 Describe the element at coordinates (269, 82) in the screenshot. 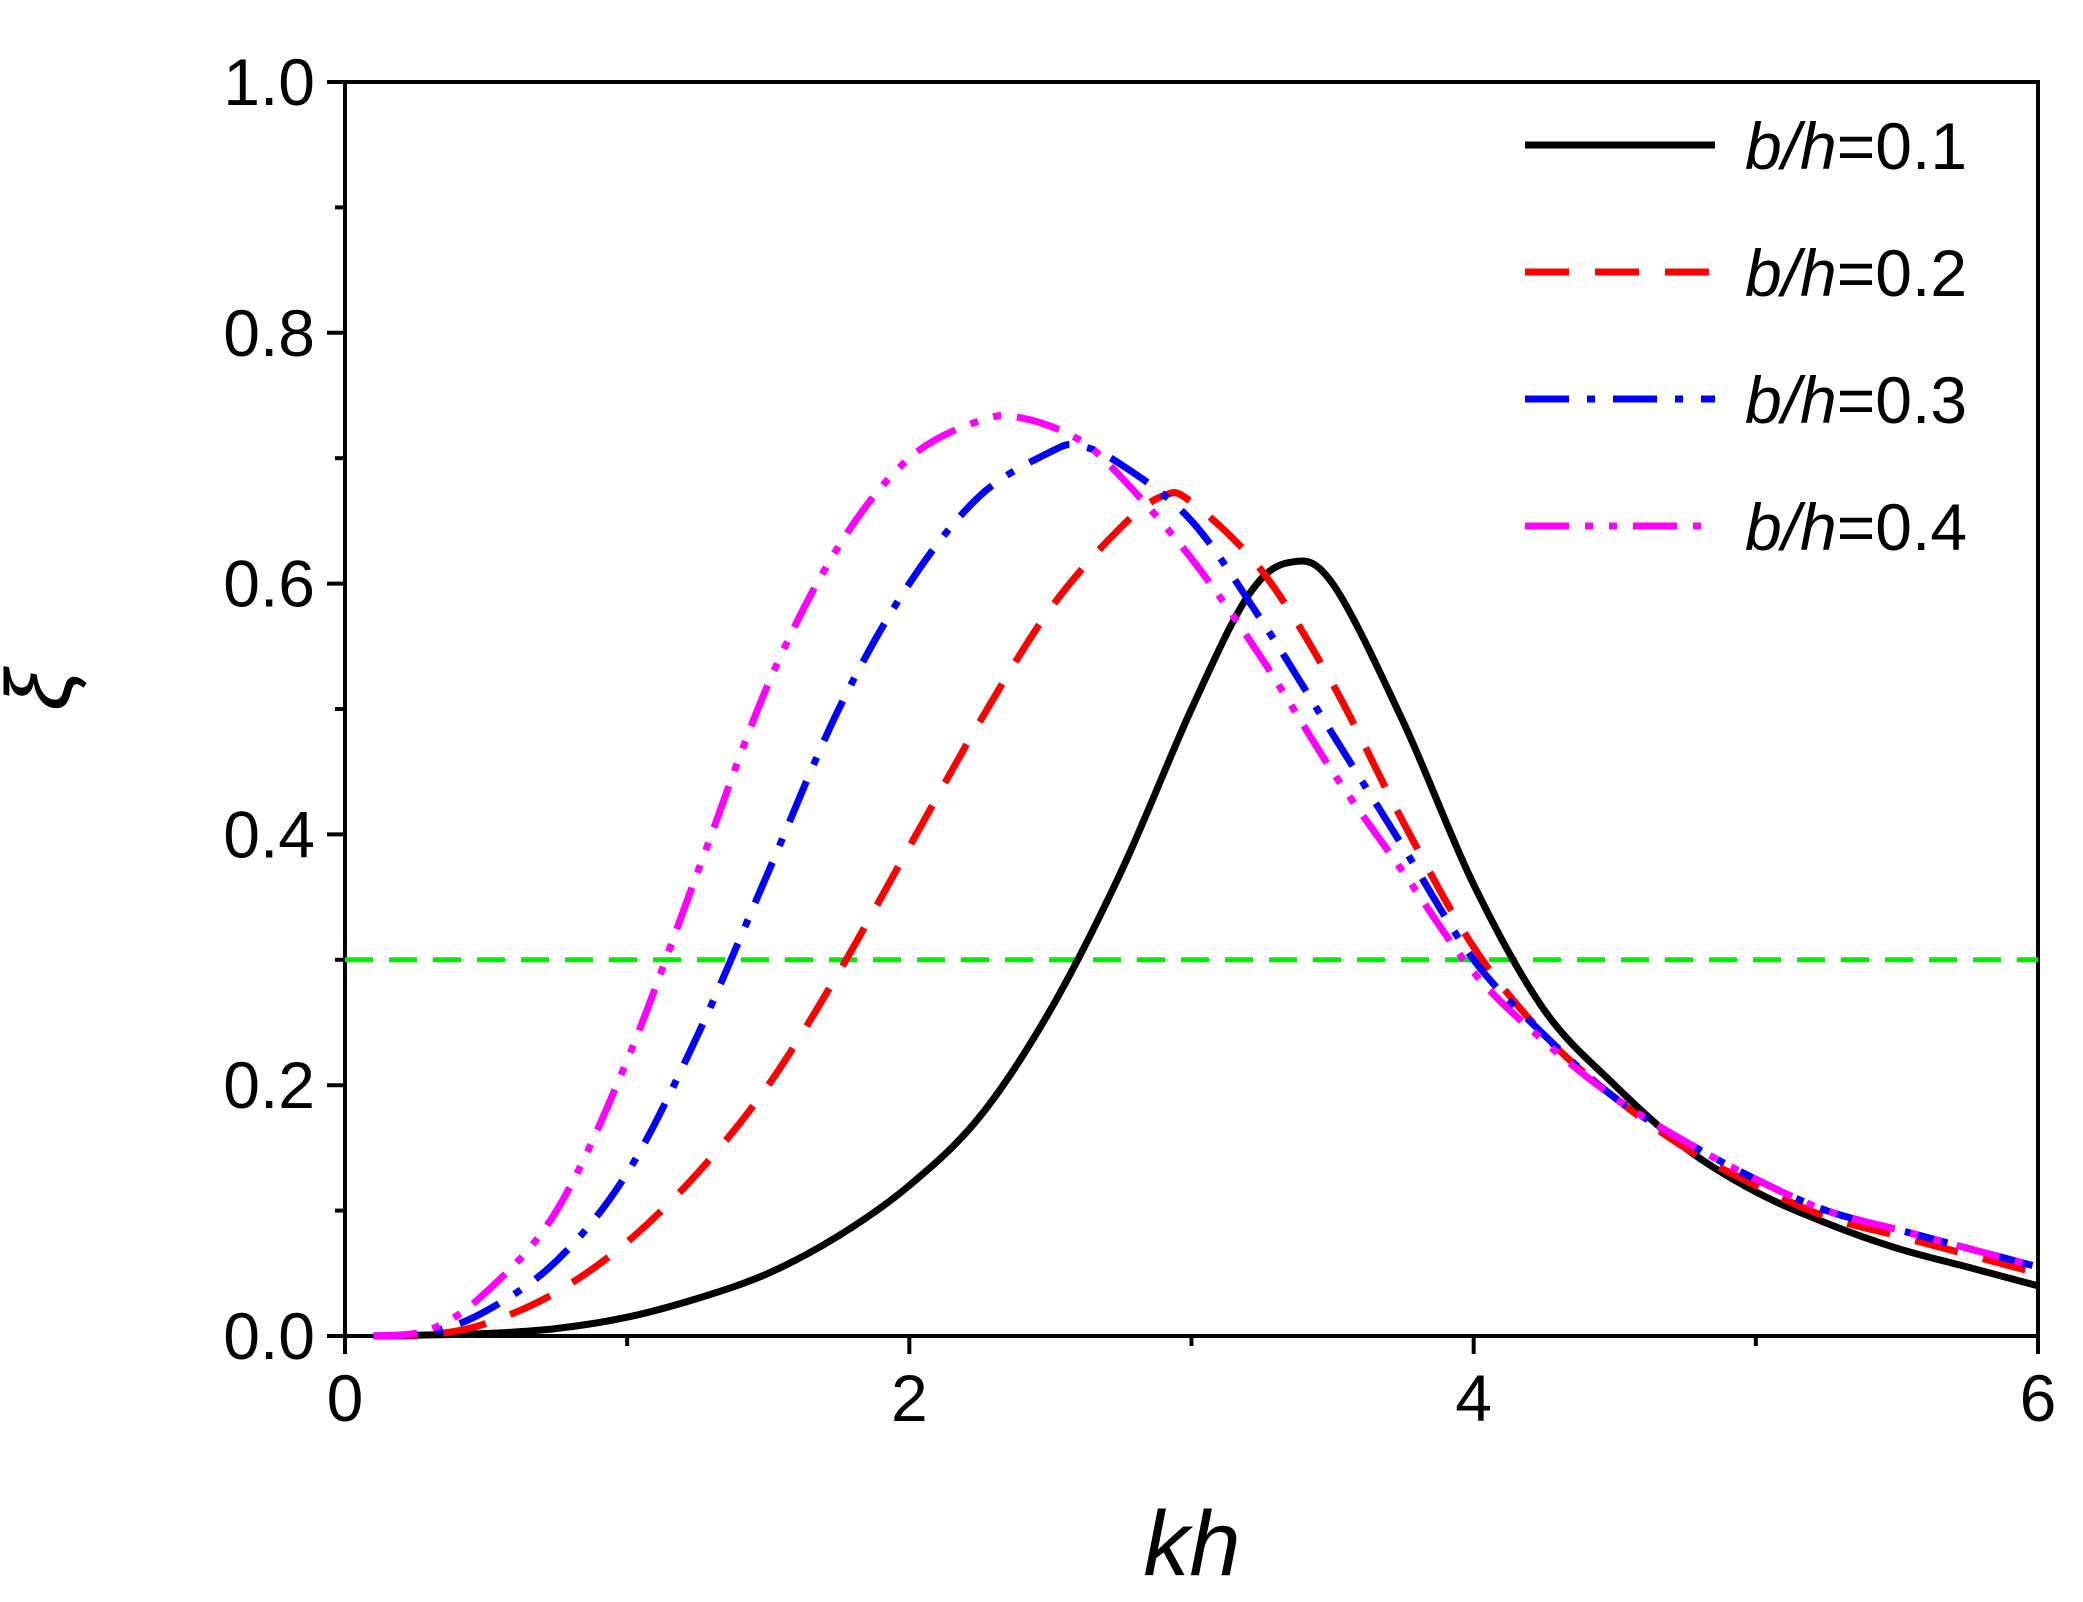

I see `y-tick-label: 1.0` at that location.